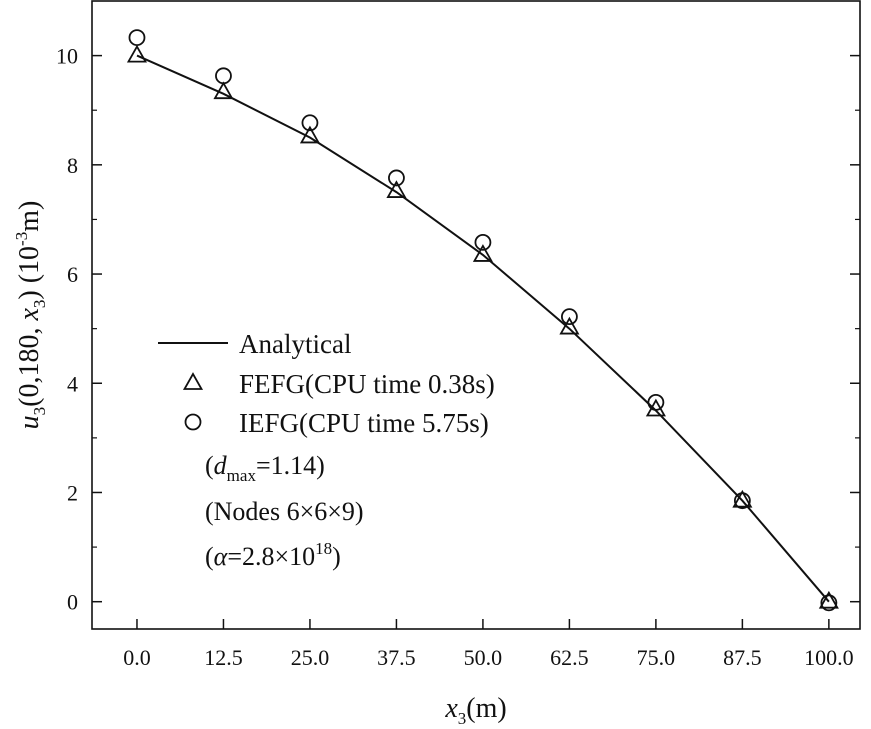 This screenshot has height=729, width=871. I want to click on x-tick-label-1: 12.5, so click(223, 657).